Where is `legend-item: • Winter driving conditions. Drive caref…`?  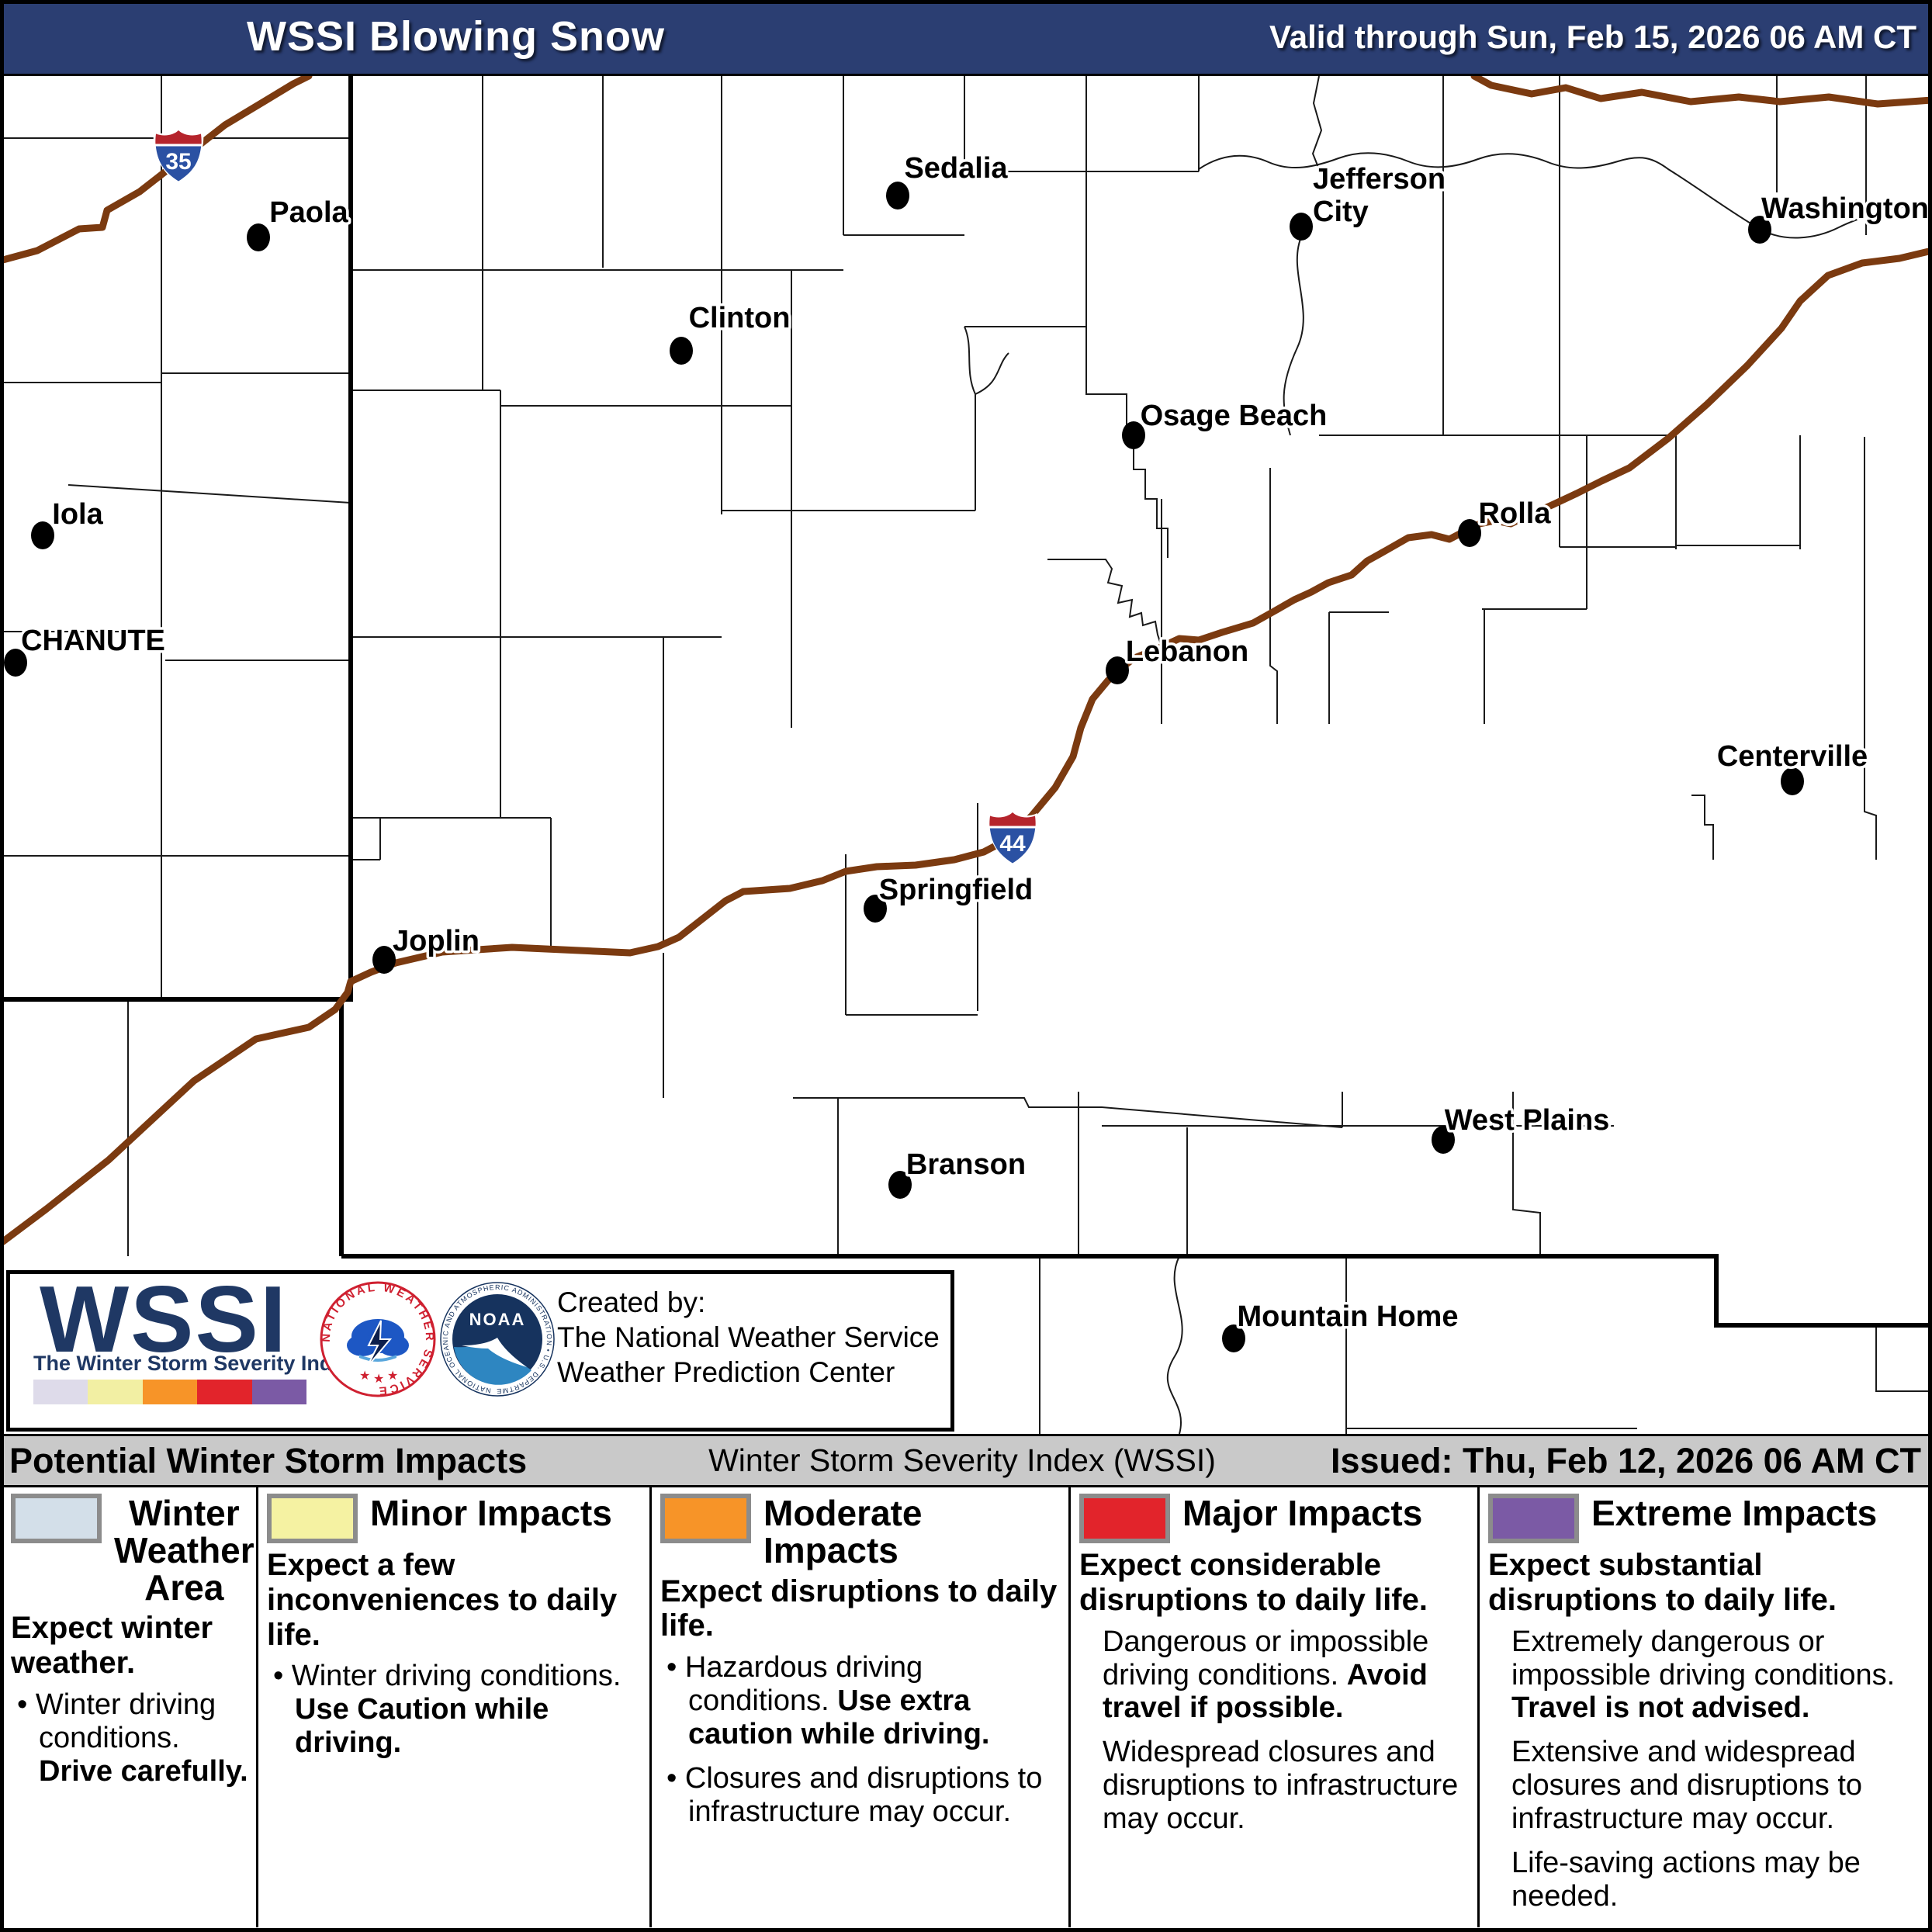 legend-item: • Winter driving conditions. Drive caref… is located at coordinates (132, 1738).